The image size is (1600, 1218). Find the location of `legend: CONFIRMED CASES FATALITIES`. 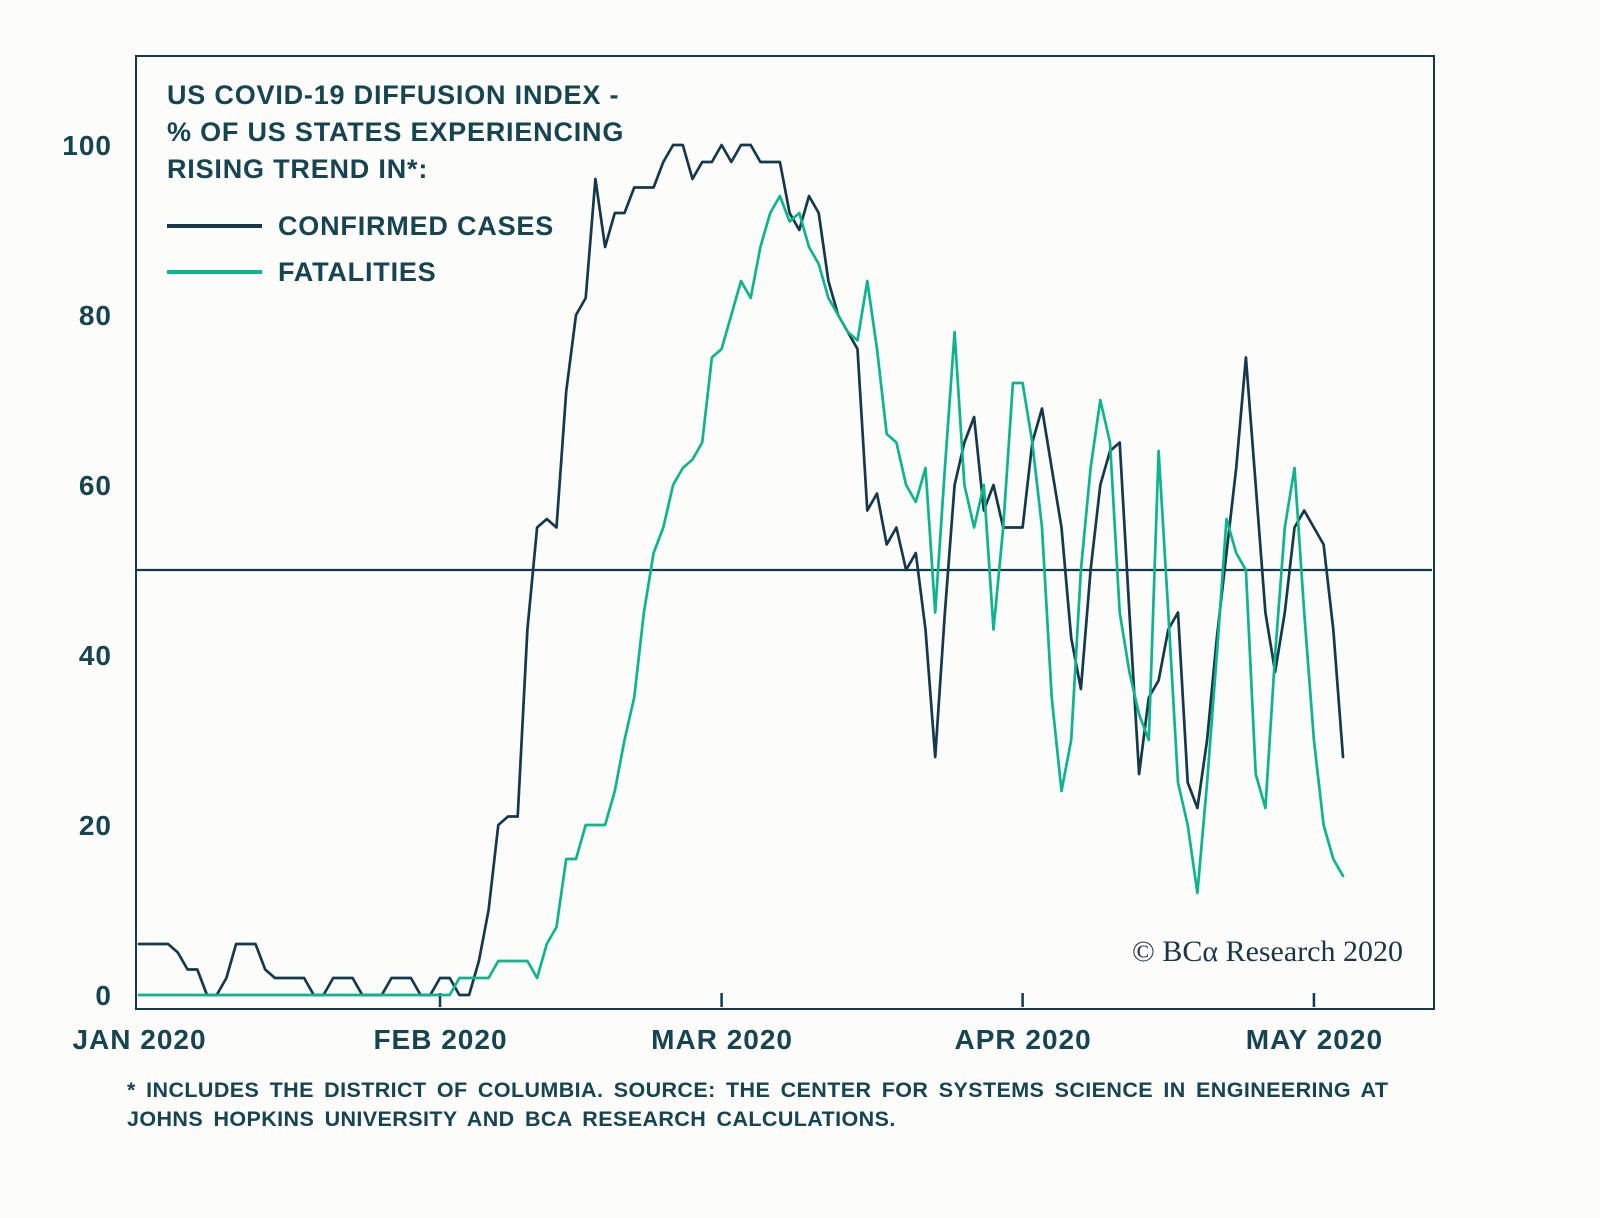

legend: CONFIRMED CASES FATALITIES is located at coordinates (360, 249).